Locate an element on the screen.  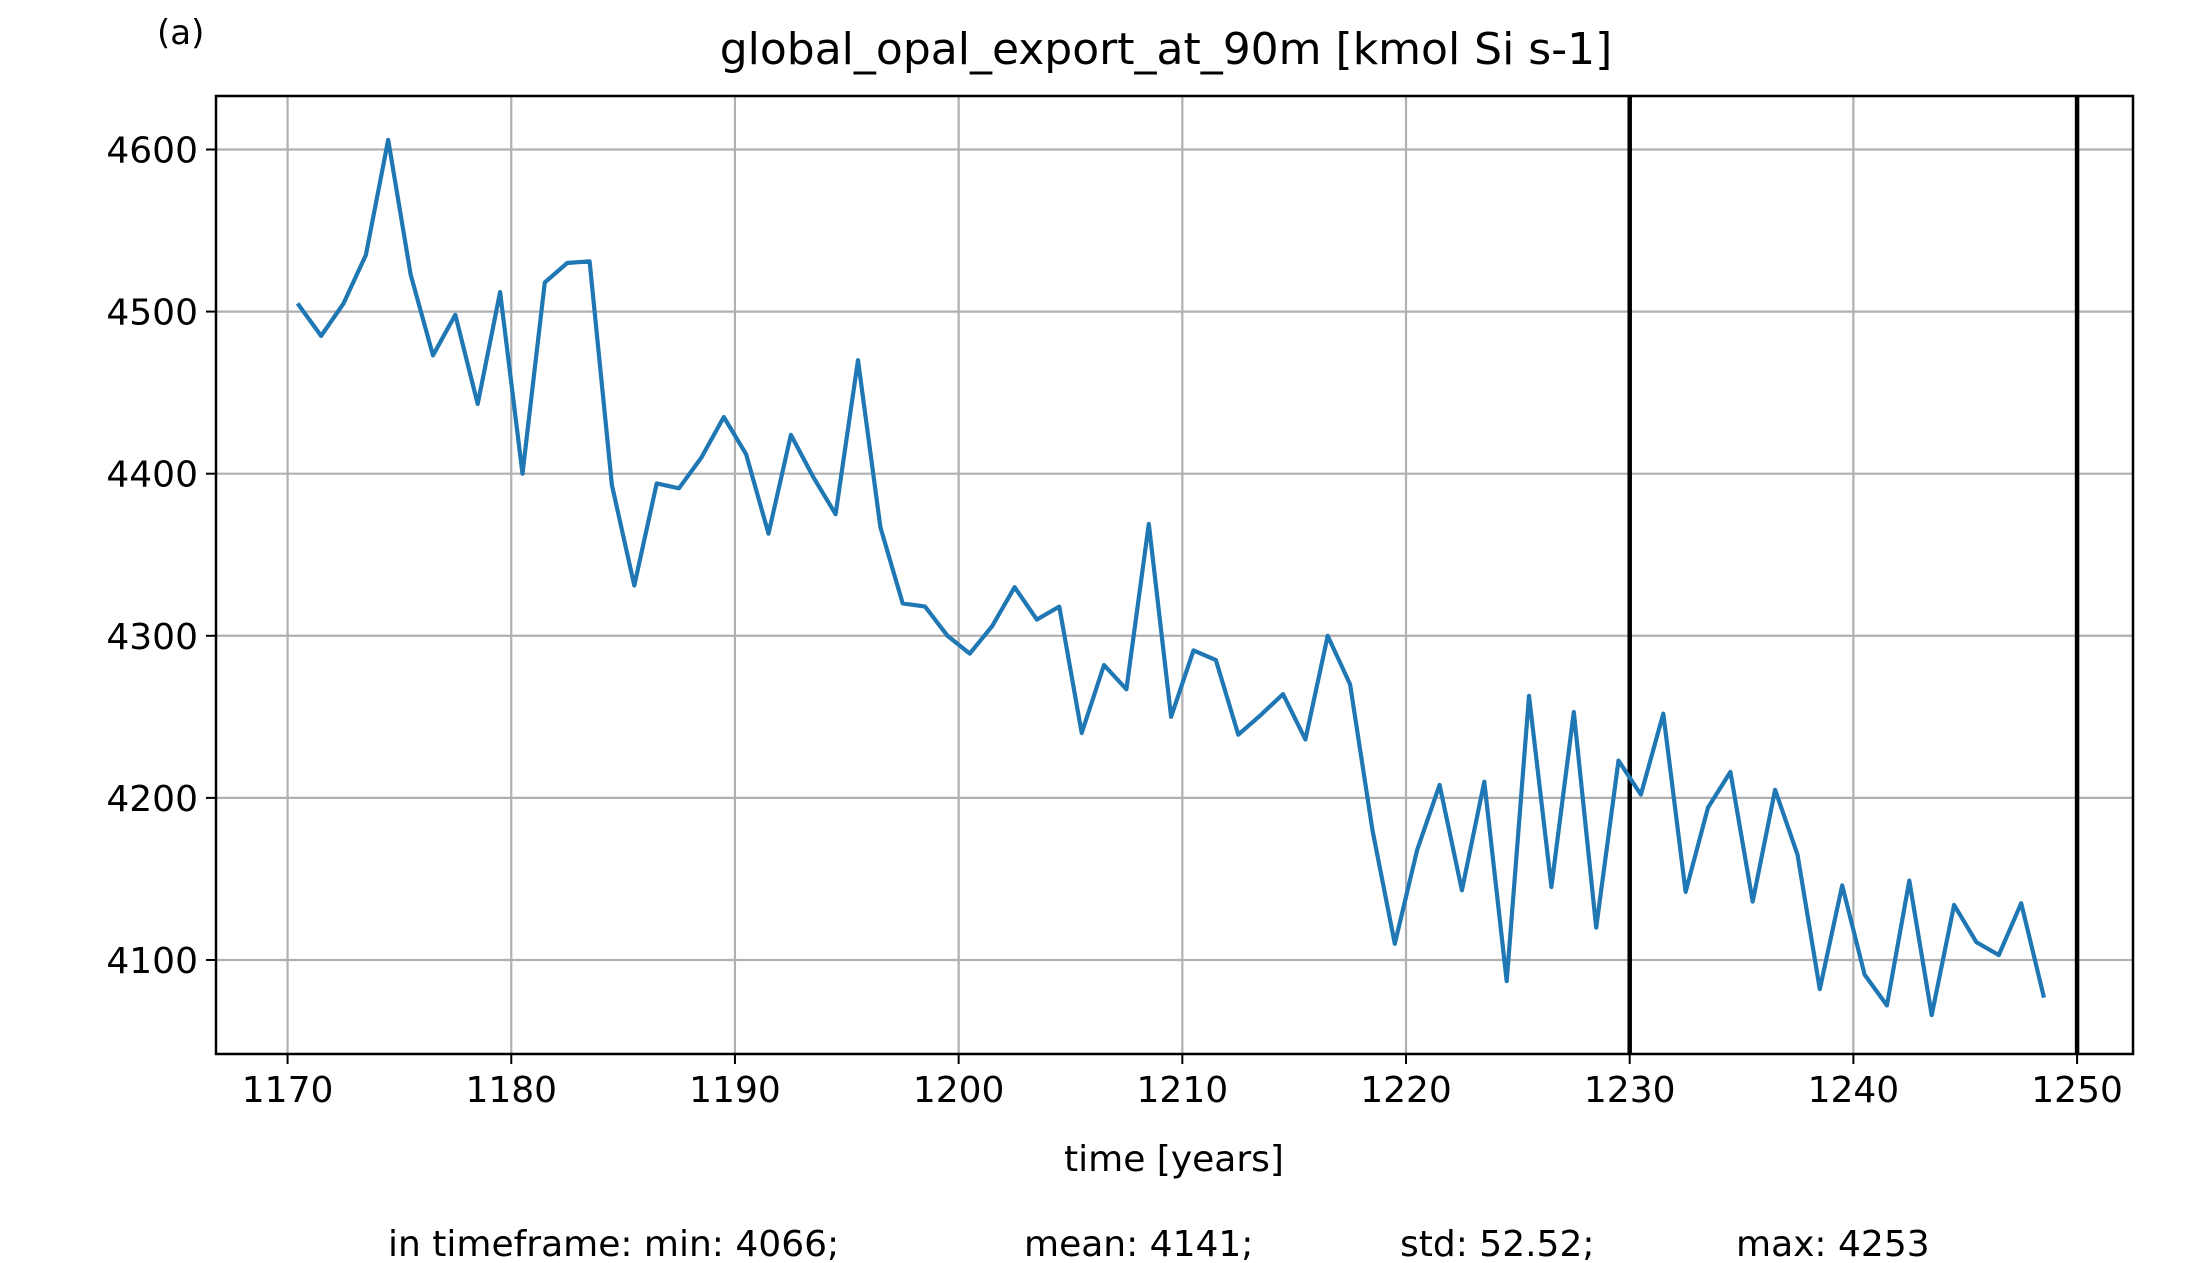
y-tick-label: 4400 is located at coordinates (152, 475).